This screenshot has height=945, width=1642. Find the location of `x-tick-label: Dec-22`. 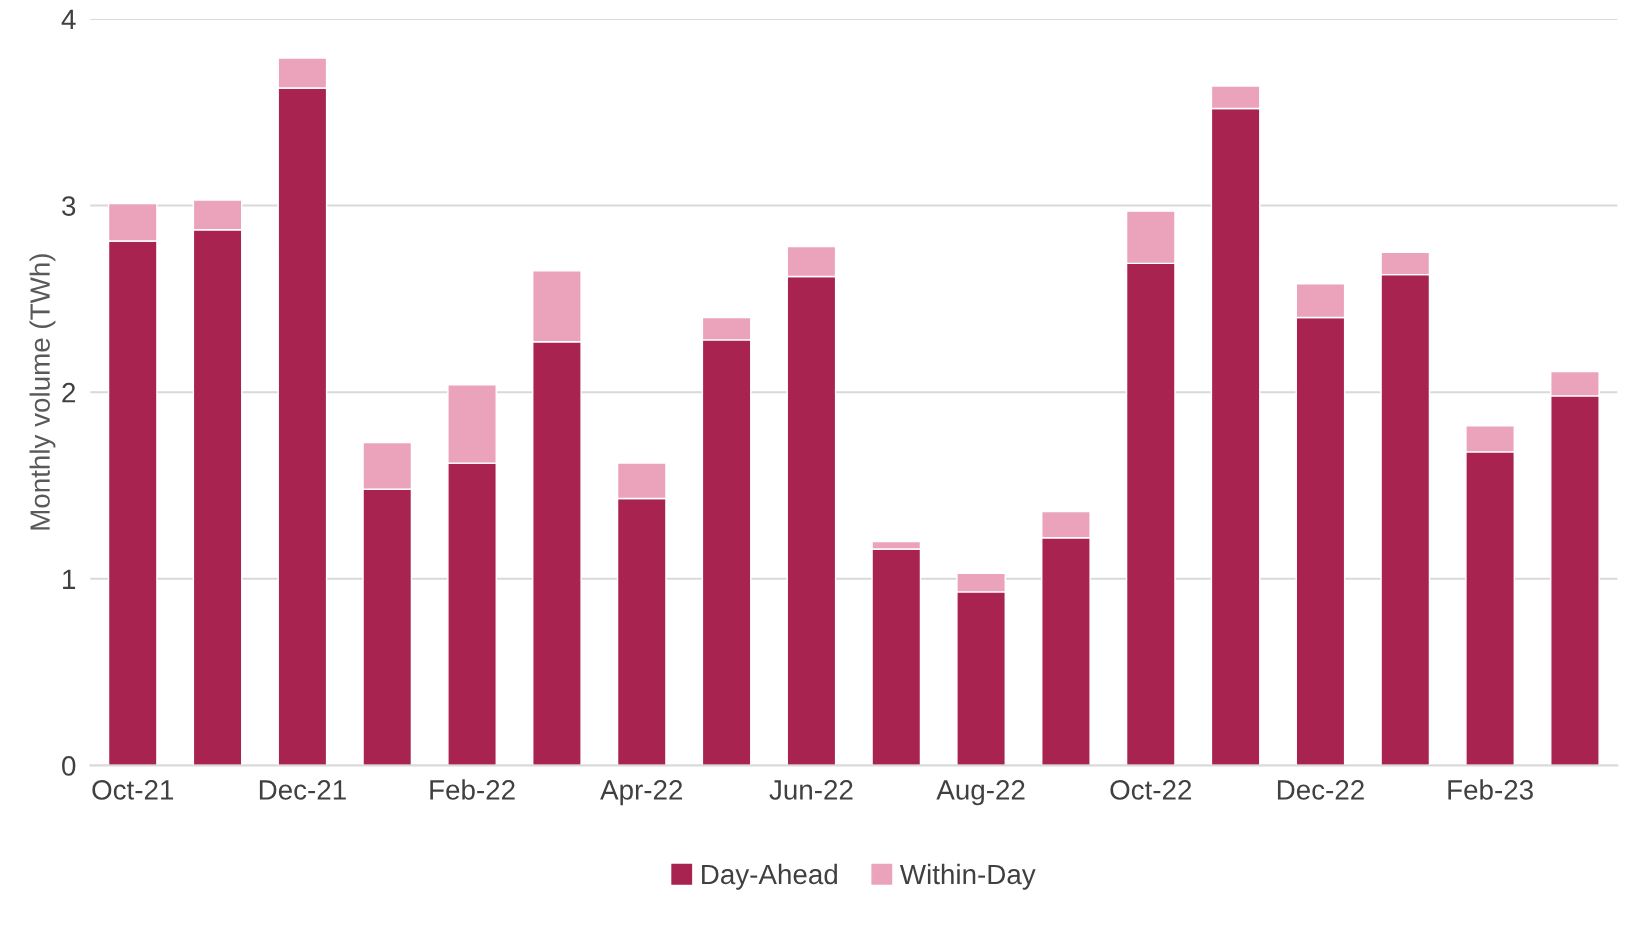

x-tick-label: Dec-22 is located at coordinates (1320, 790).